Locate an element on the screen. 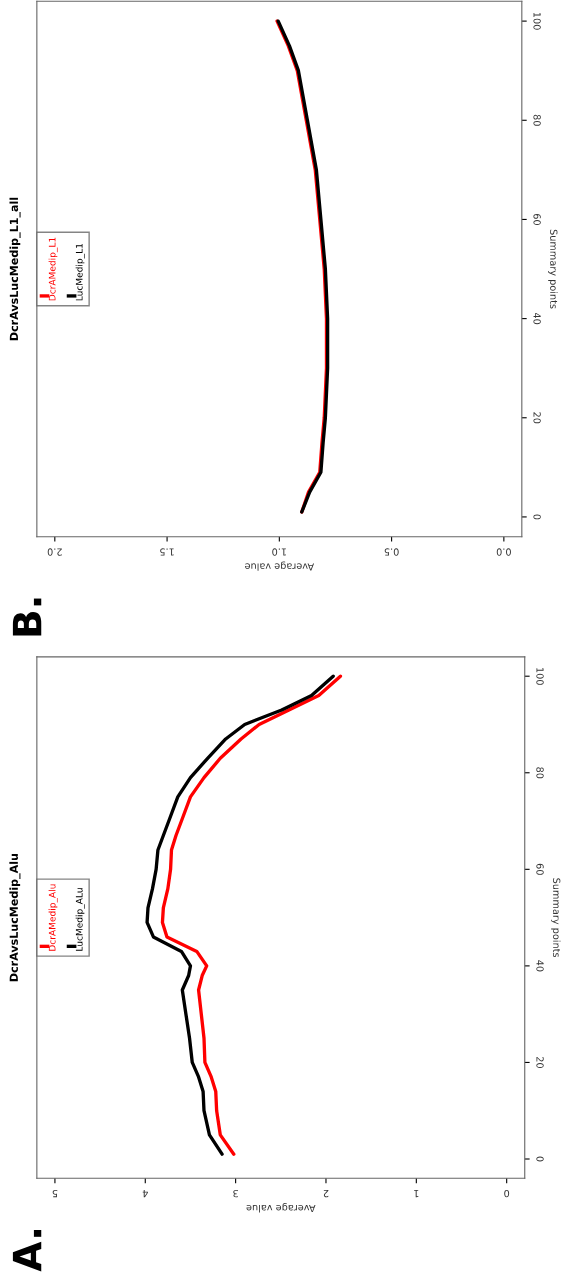 The width and height of the screenshot is (585, 1278). text: DcrAvsLucMedip_Alu is located at coordinates (15, 917).